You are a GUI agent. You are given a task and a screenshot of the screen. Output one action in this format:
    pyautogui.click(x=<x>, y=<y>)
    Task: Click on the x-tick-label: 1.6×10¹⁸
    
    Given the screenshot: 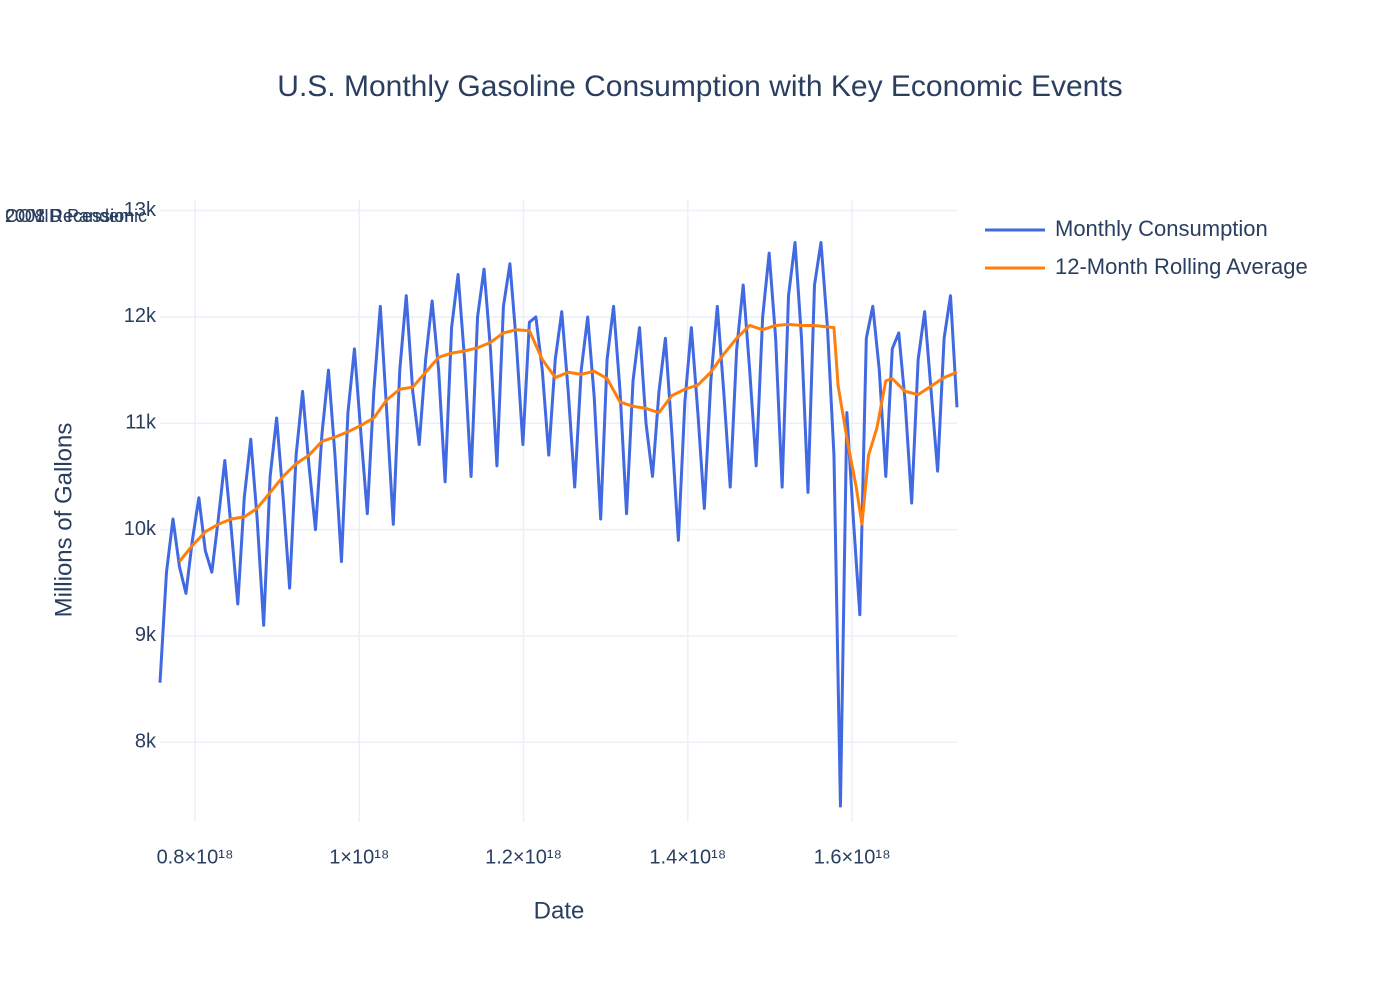 What is the action you would take?
    pyautogui.click(x=852, y=857)
    